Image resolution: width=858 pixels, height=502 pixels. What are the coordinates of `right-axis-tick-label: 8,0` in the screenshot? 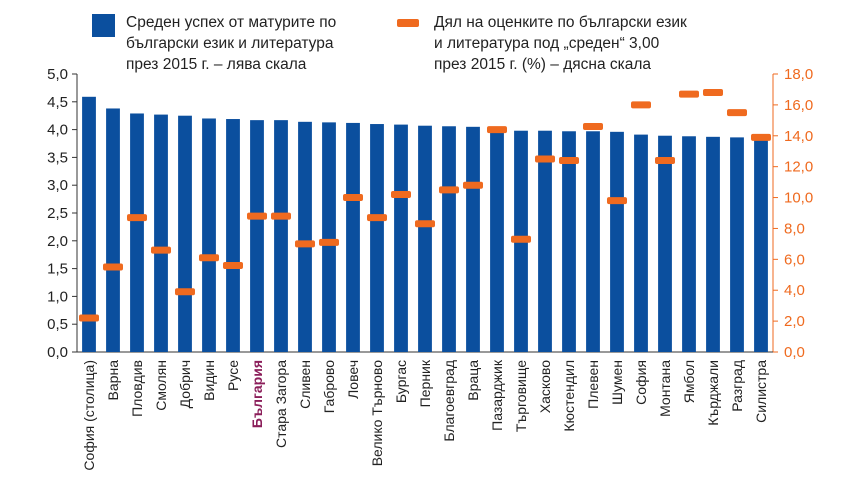 It's located at (794, 228).